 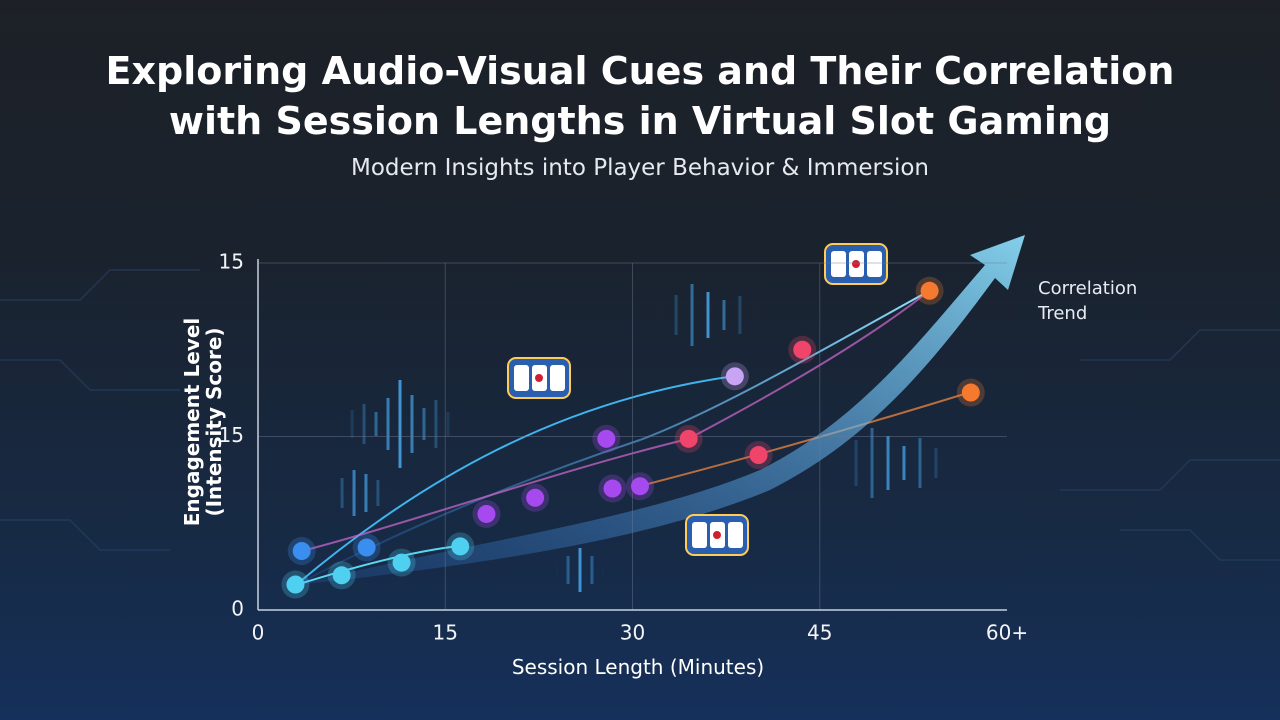 What do you see at coordinates (1007, 633) in the screenshot?
I see `x-tick-label: 60+` at bounding box center [1007, 633].